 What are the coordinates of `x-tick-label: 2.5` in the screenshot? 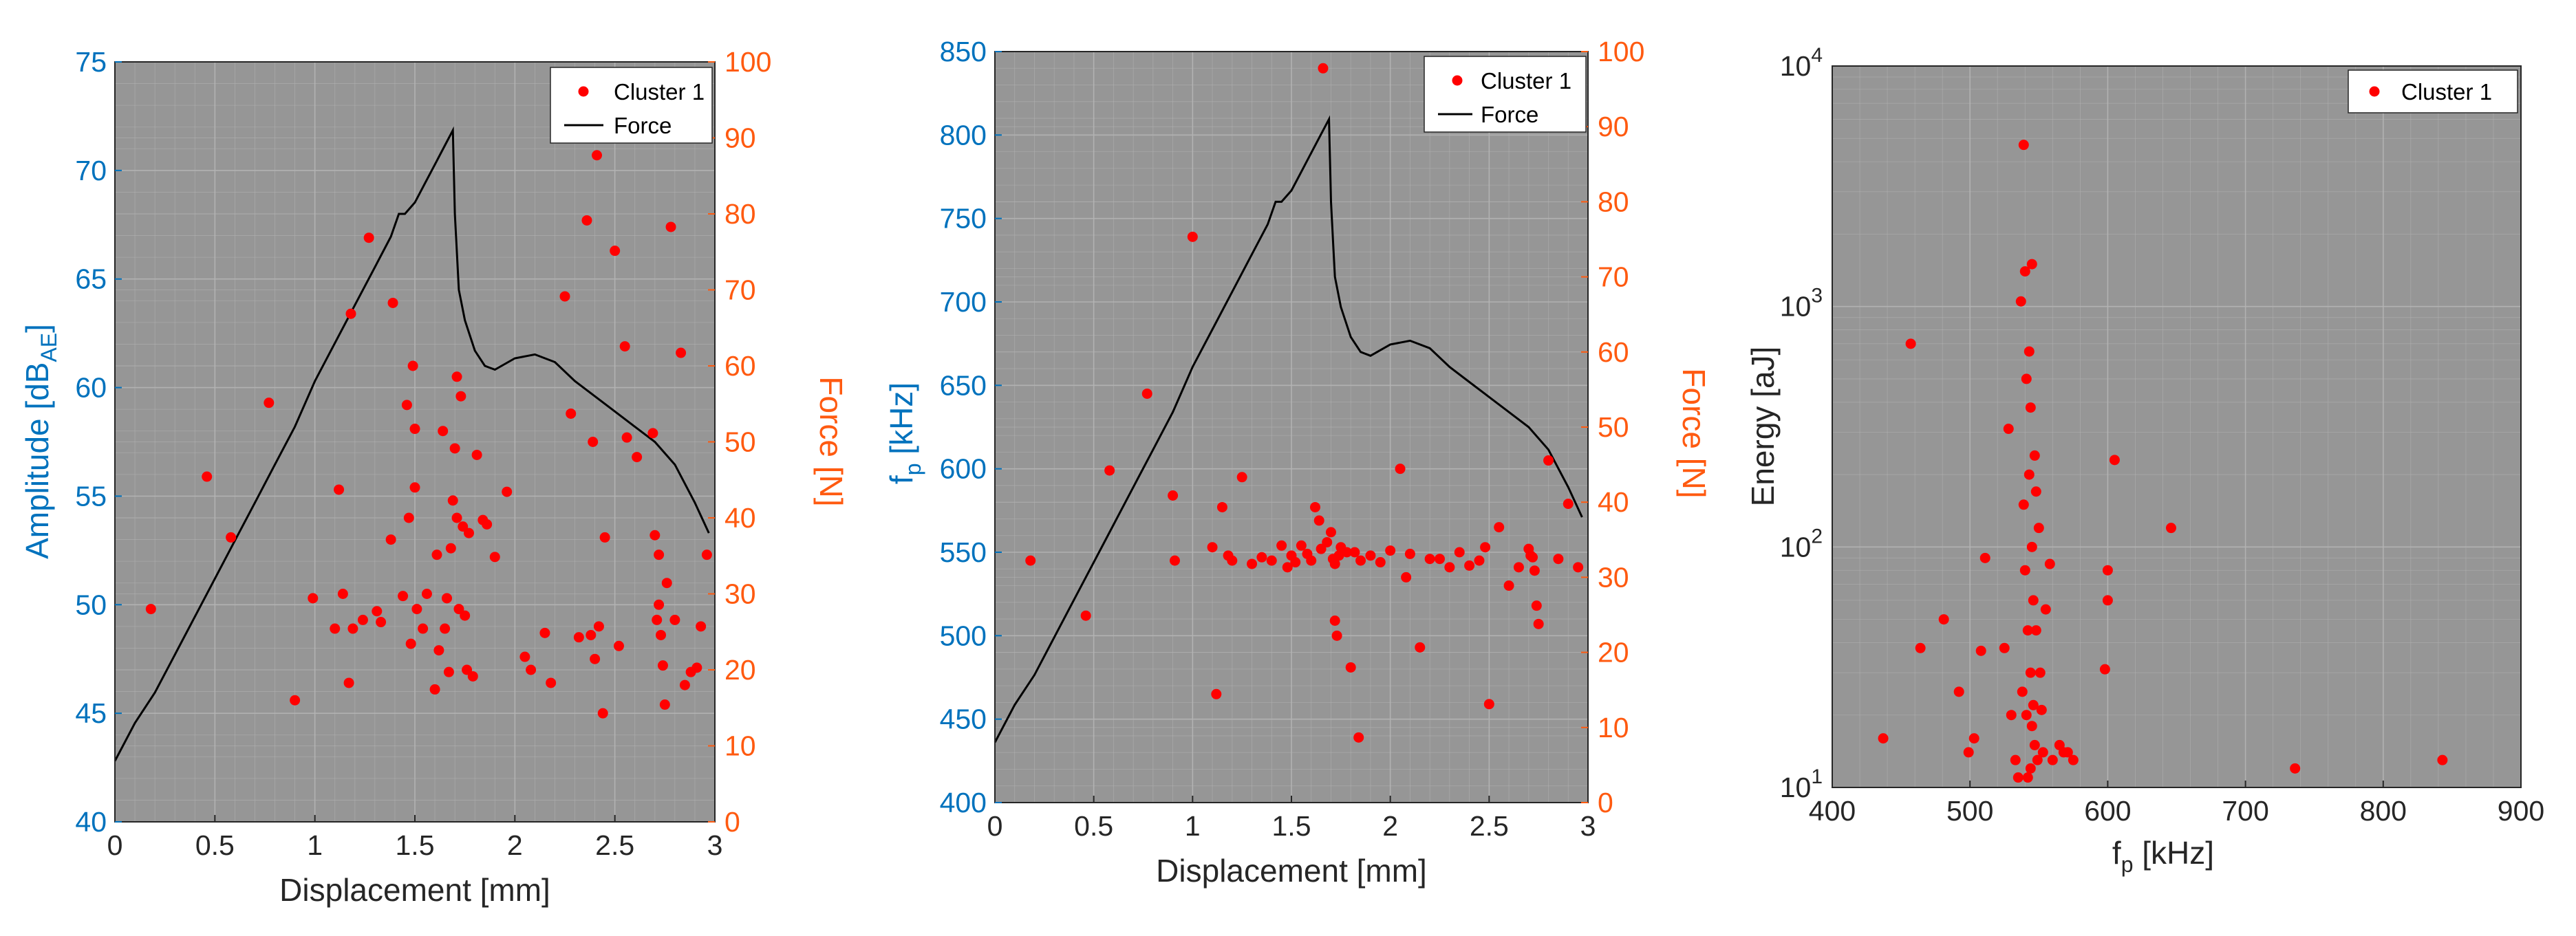 It's located at (1489, 826).